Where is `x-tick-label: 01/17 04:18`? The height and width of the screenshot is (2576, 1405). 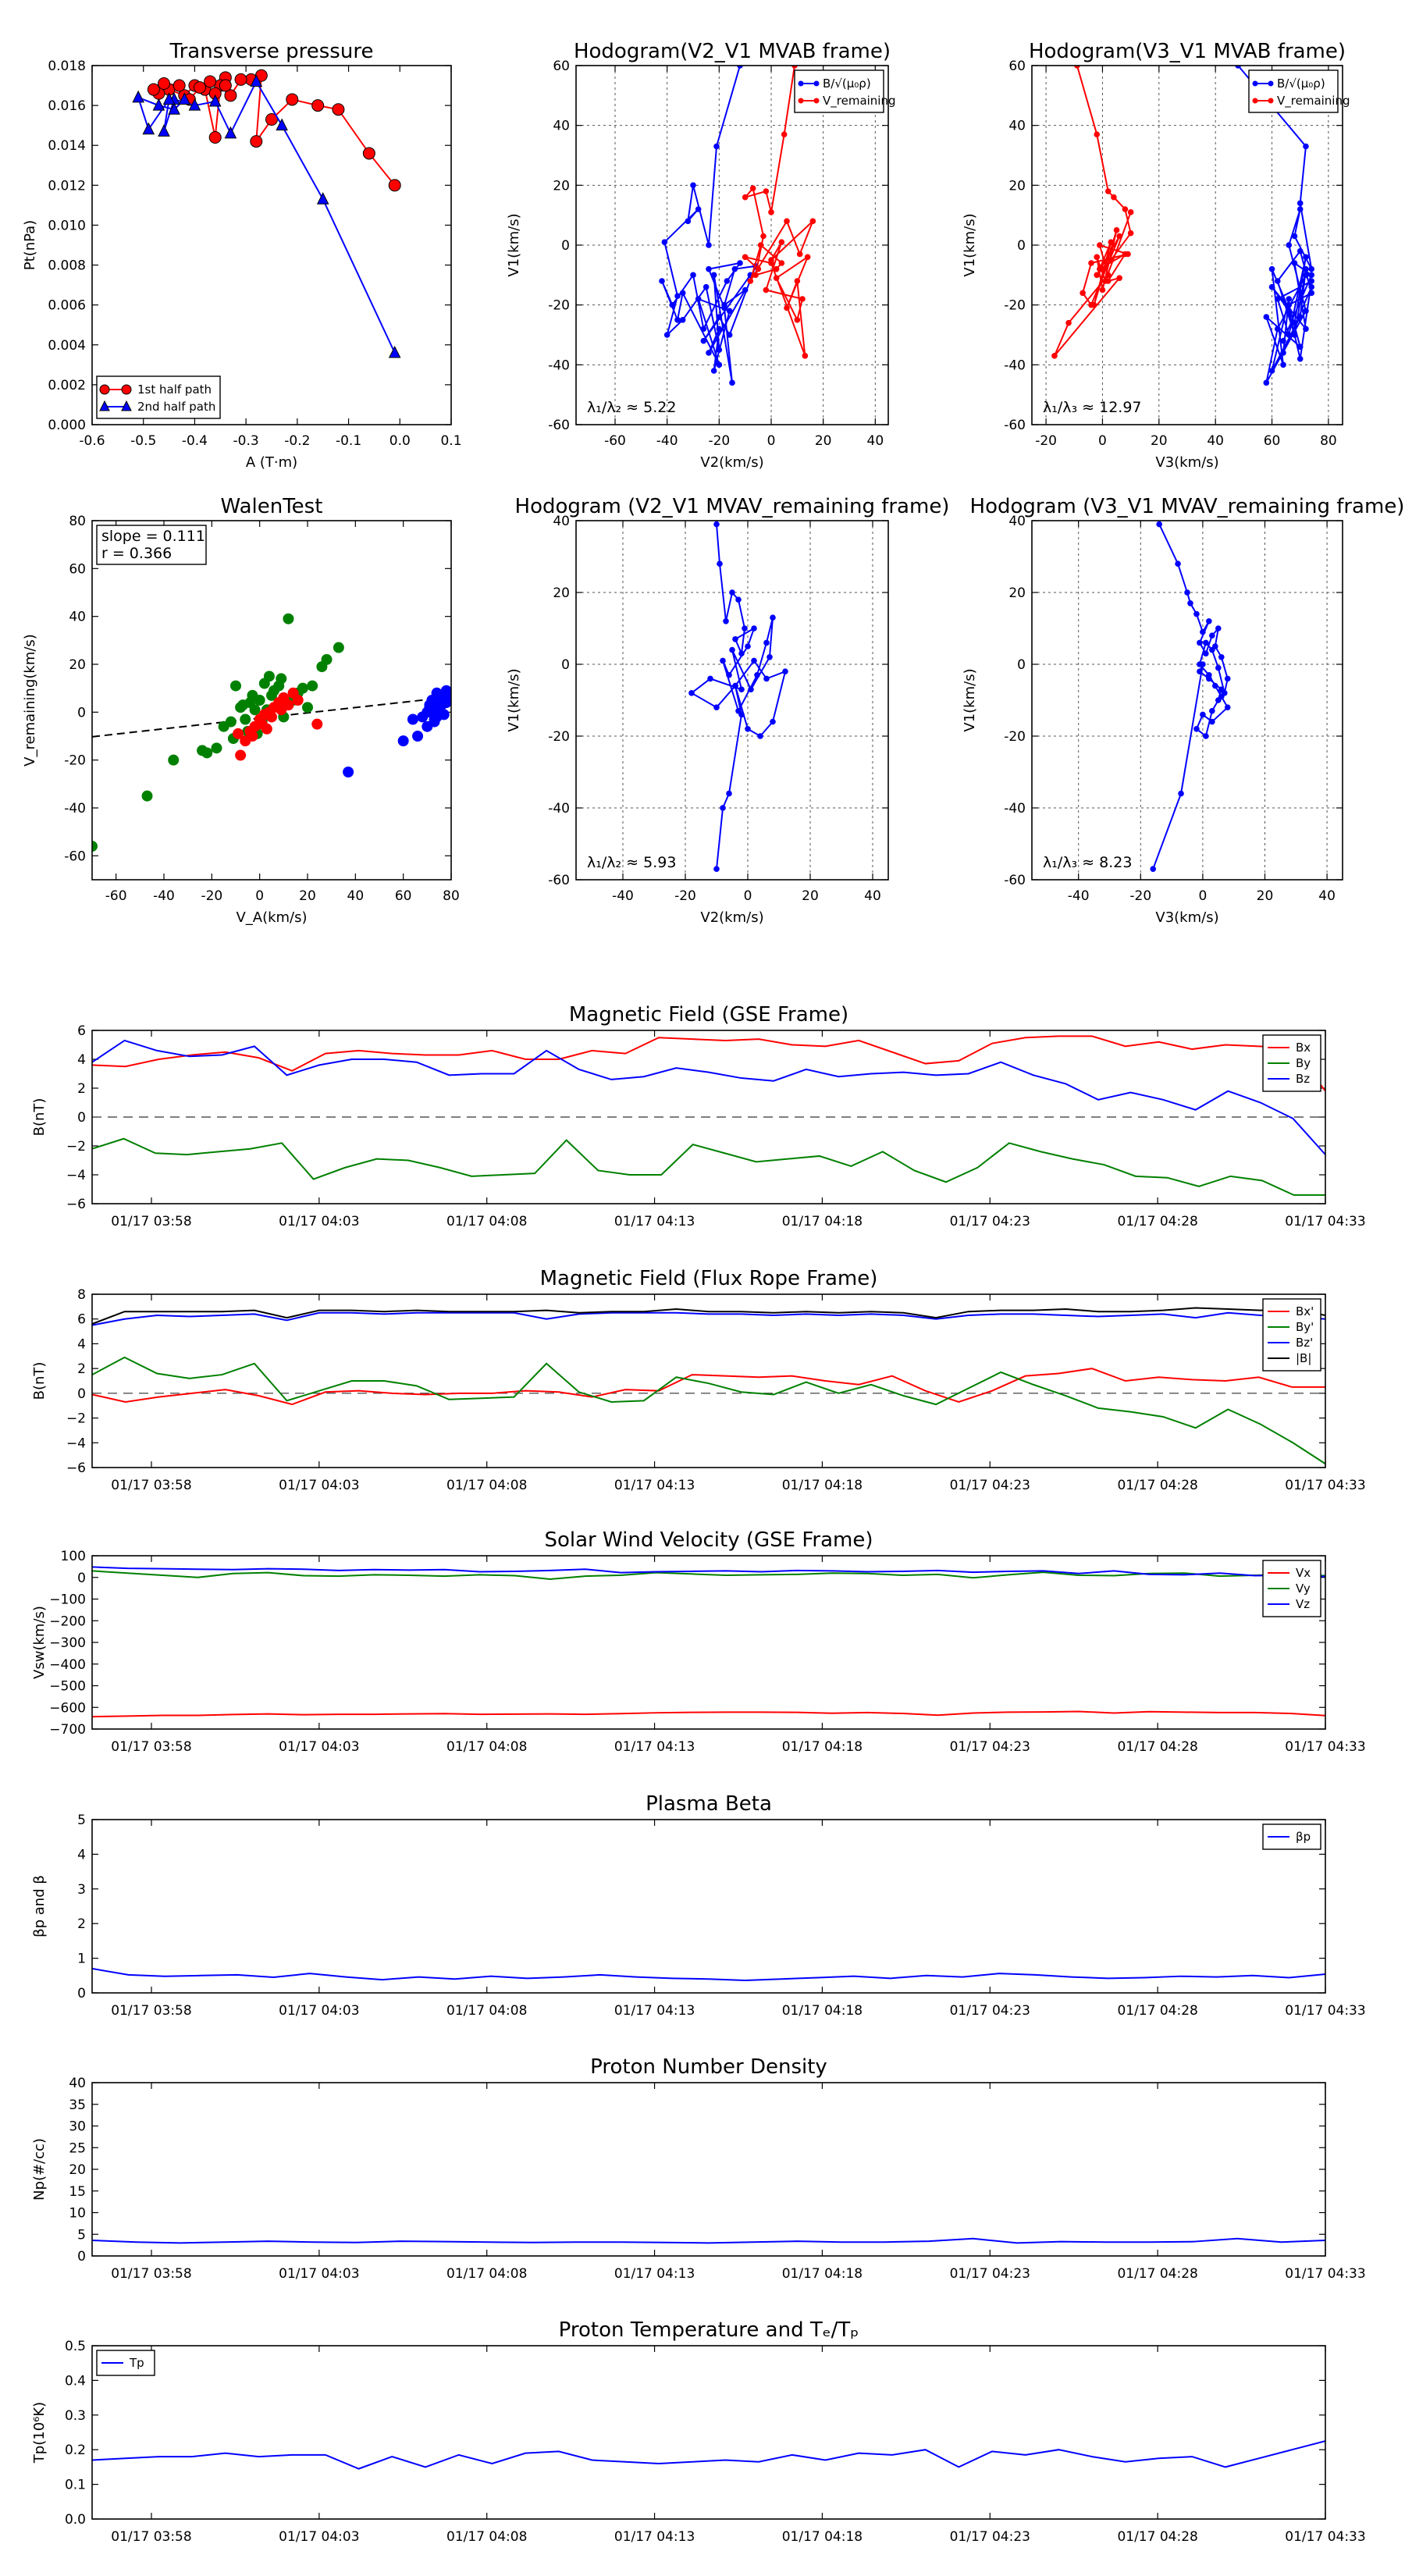 x-tick-label: 01/17 04:18 is located at coordinates (822, 2274).